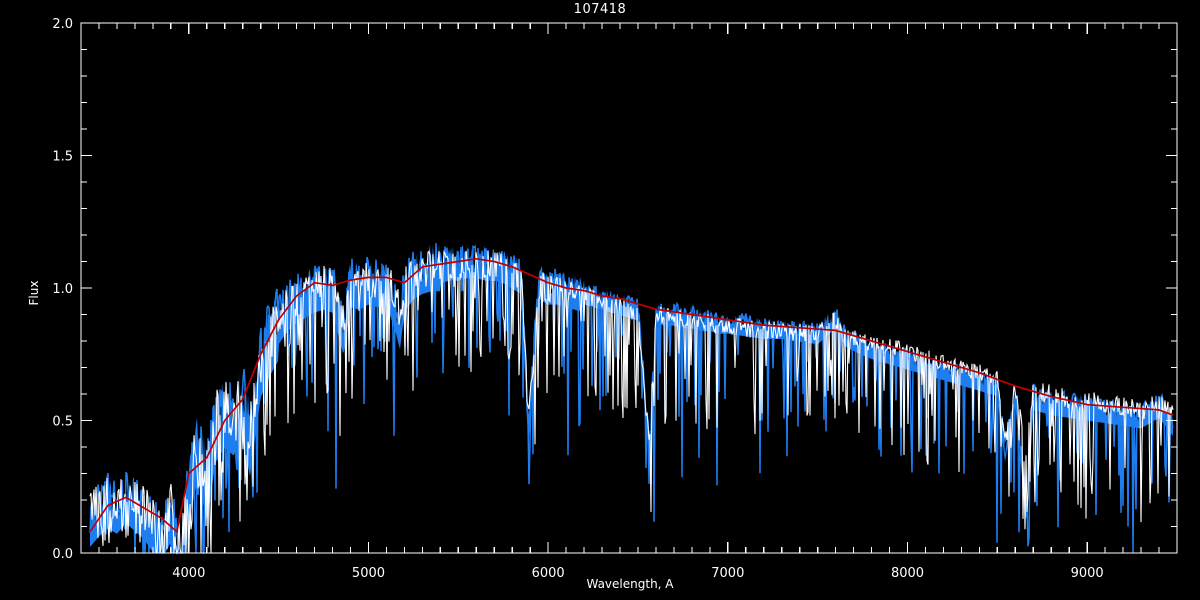  I want to click on y-axis-label: Flux, so click(34, 293).